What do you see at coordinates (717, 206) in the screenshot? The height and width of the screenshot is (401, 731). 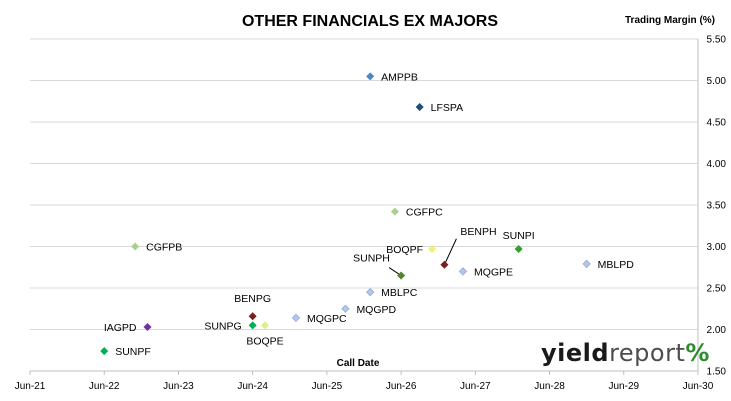 I see `y-tick-label: 3.50` at bounding box center [717, 206].